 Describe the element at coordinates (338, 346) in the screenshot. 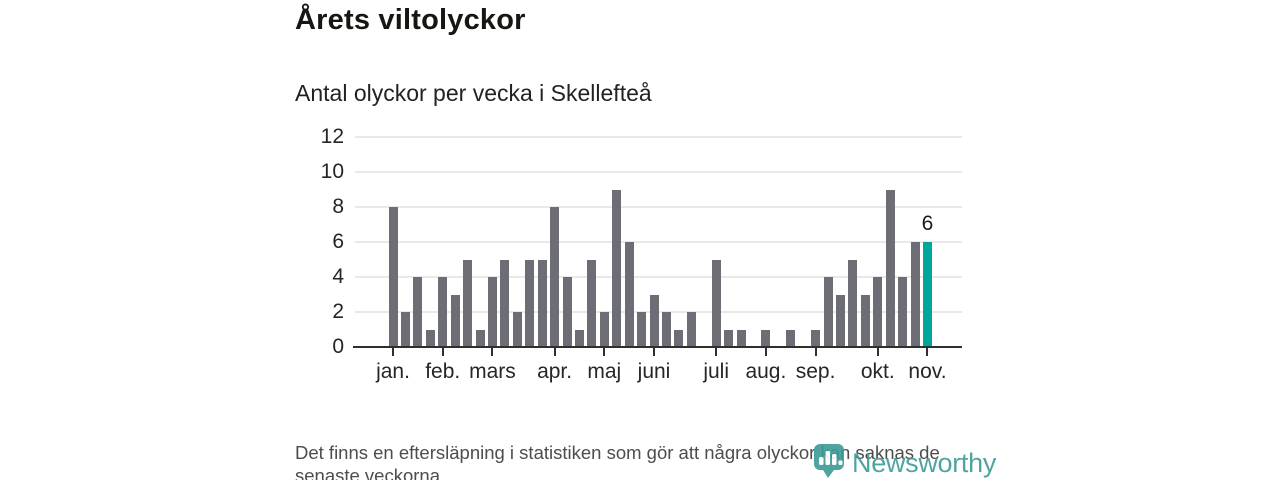

I see `y-axis-tick-label: 0` at that location.